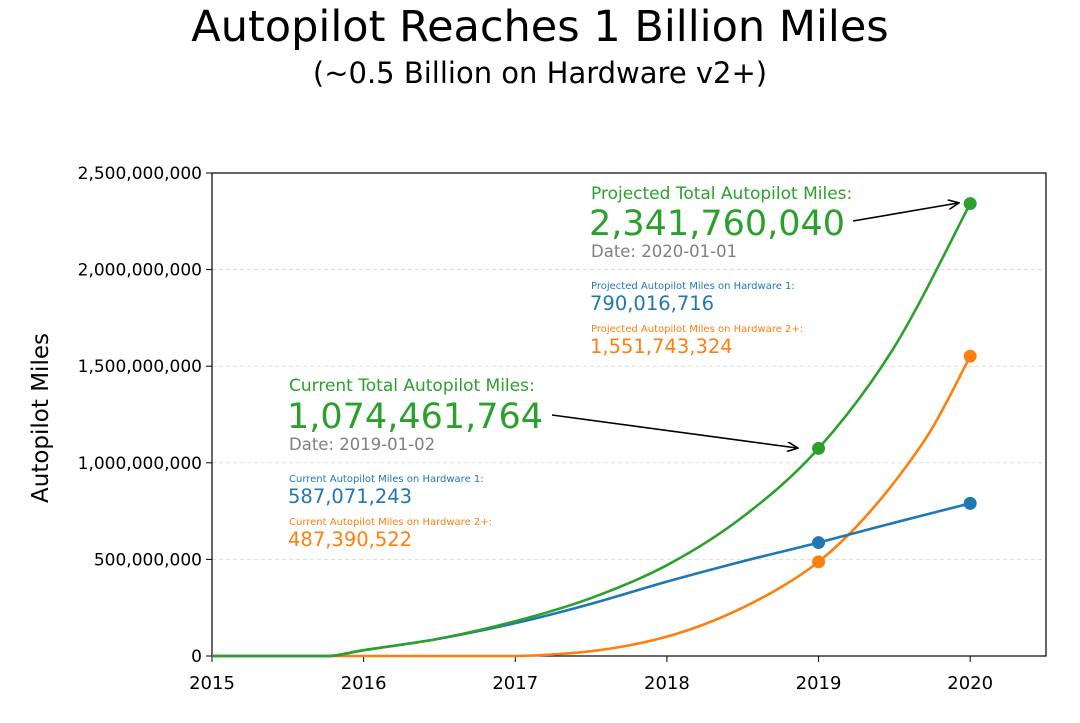 This screenshot has width=1080, height=723. Describe the element at coordinates (412, 386) in the screenshot. I see `current-total-header: Current Total Autopilot Miles:` at that location.